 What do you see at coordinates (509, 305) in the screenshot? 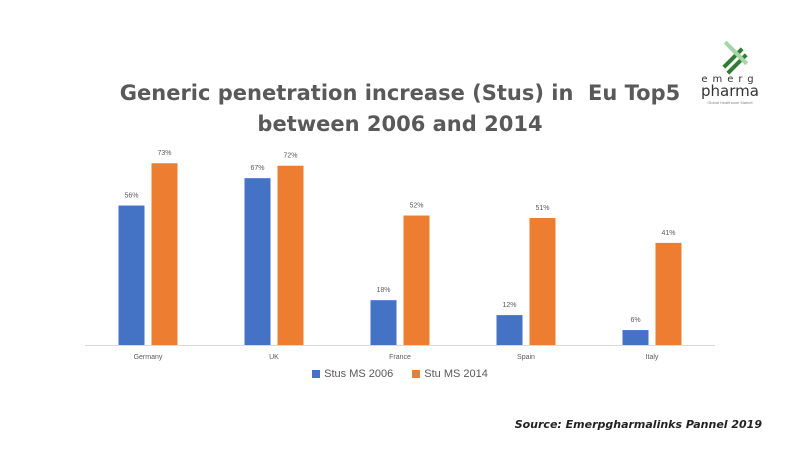
I see `data-label-spain-2006: 12%` at bounding box center [509, 305].